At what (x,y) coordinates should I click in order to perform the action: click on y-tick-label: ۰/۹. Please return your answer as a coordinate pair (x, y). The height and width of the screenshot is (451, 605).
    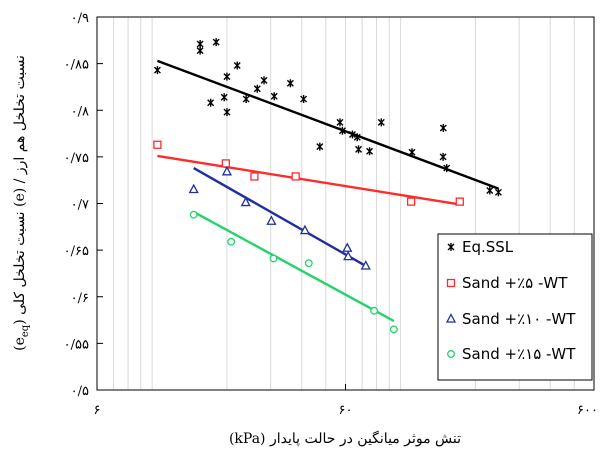
    Looking at the image, I should click on (80, 18).